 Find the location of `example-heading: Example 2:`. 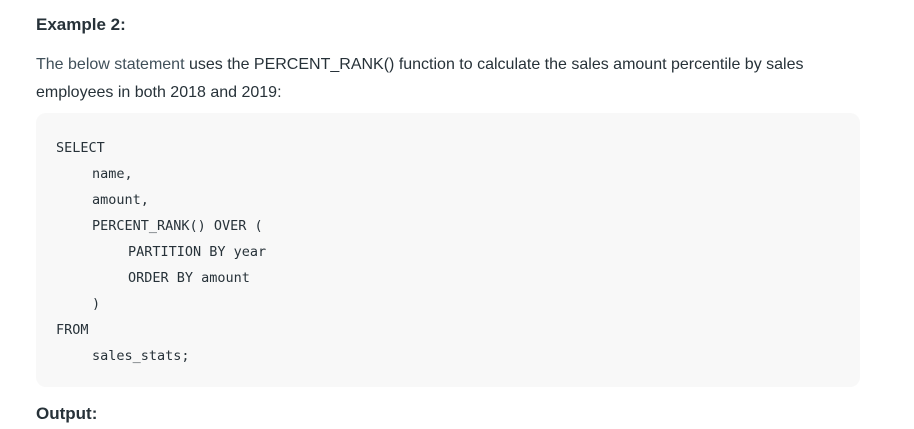

example-heading: Example 2: is located at coordinates (81, 24).